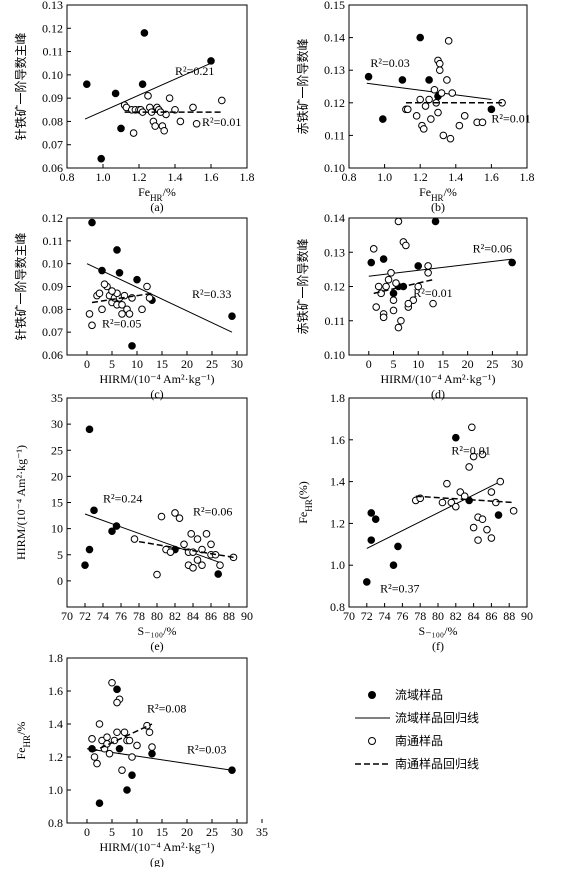  What do you see at coordinates (419, 694) in the screenshot?
I see `legend-label: 流域样品` at bounding box center [419, 694].